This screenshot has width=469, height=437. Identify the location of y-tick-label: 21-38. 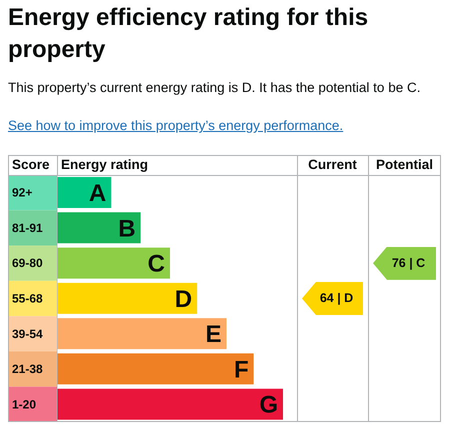
(28, 369).